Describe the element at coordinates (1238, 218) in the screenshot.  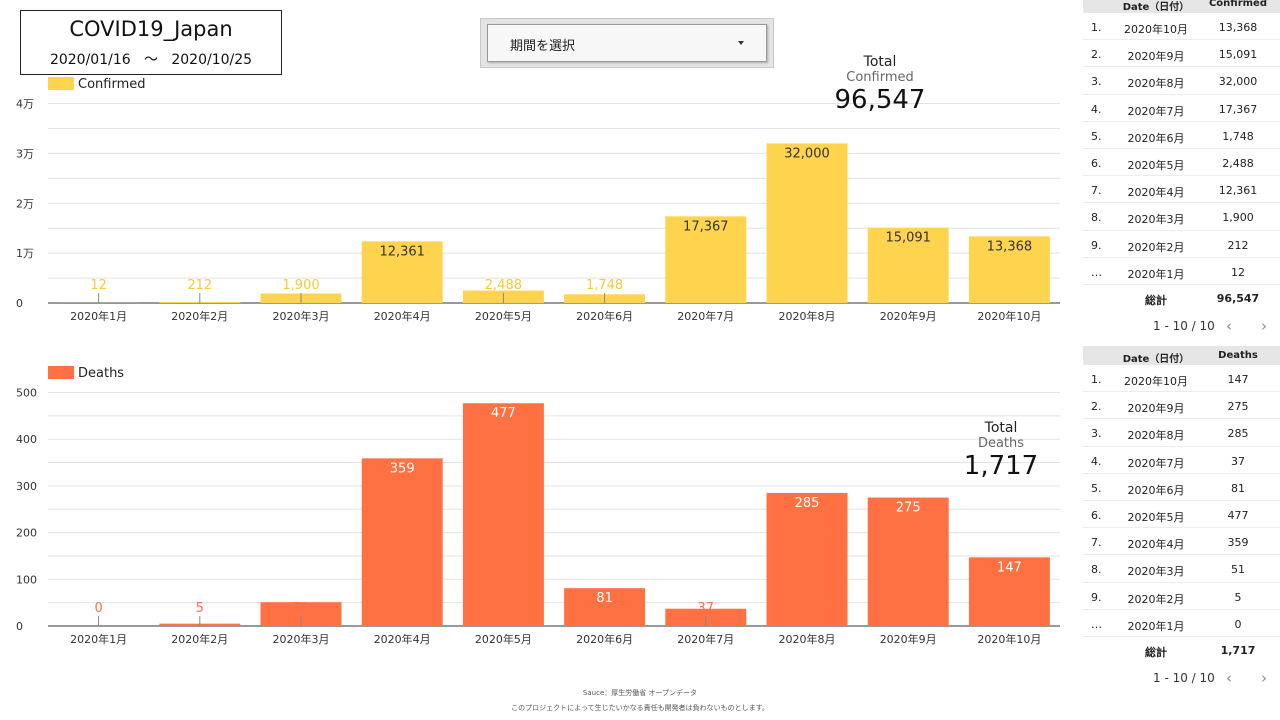
I see `row-value: 1,900` at that location.